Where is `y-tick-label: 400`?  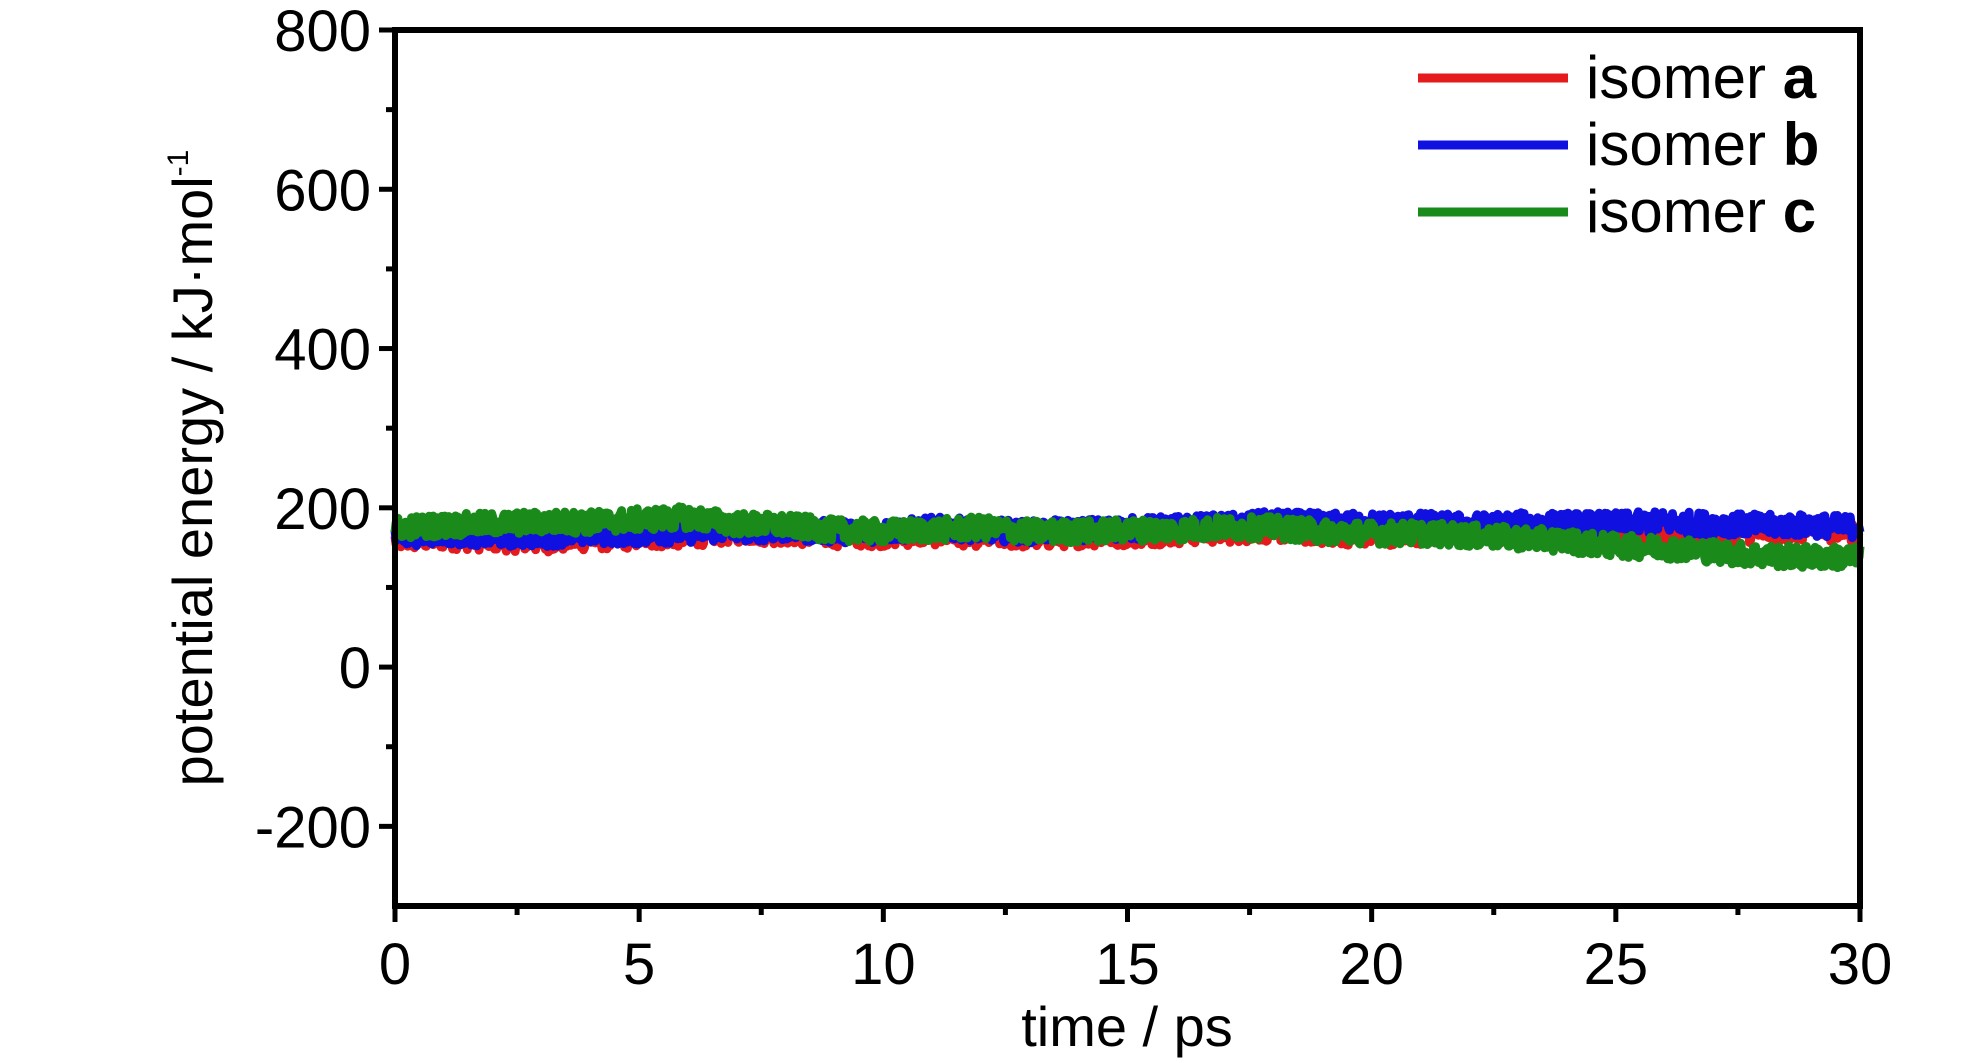
y-tick-label: 400 is located at coordinates (322, 350).